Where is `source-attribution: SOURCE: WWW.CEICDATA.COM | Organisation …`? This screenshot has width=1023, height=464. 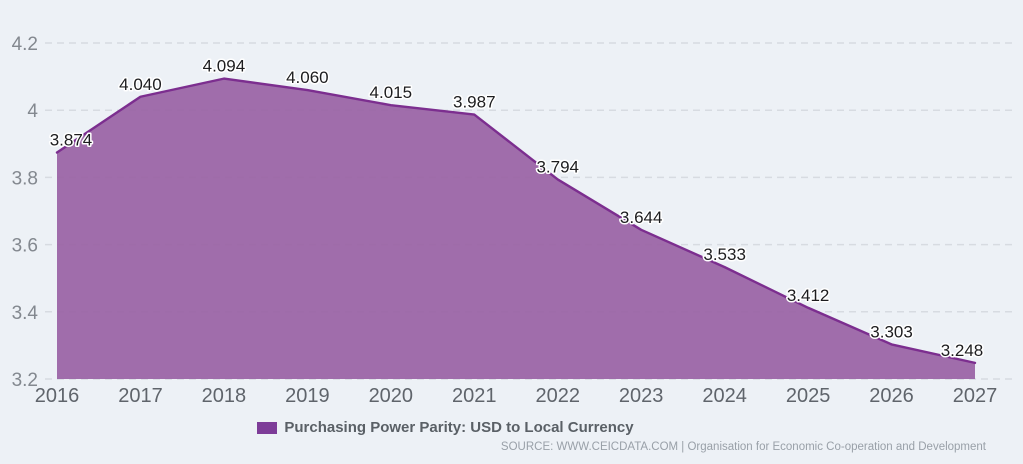
source-attribution: SOURCE: WWW.CEICDATA.COM | Organisation … is located at coordinates (743, 447).